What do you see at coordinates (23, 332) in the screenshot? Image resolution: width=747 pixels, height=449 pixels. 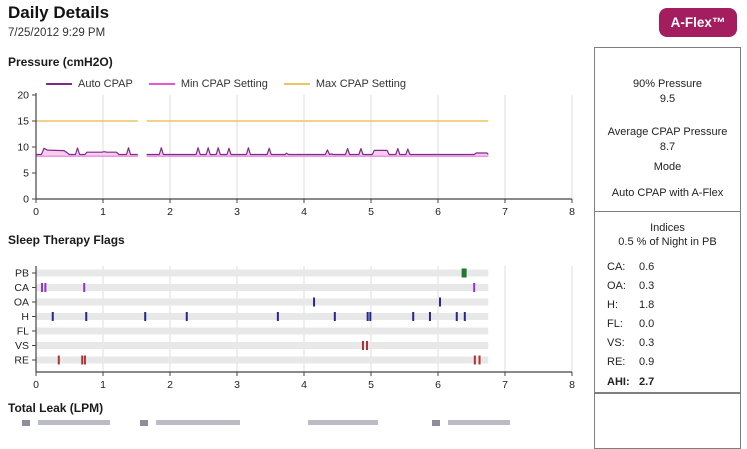 I see `svg-text: FL` at bounding box center [23, 332].